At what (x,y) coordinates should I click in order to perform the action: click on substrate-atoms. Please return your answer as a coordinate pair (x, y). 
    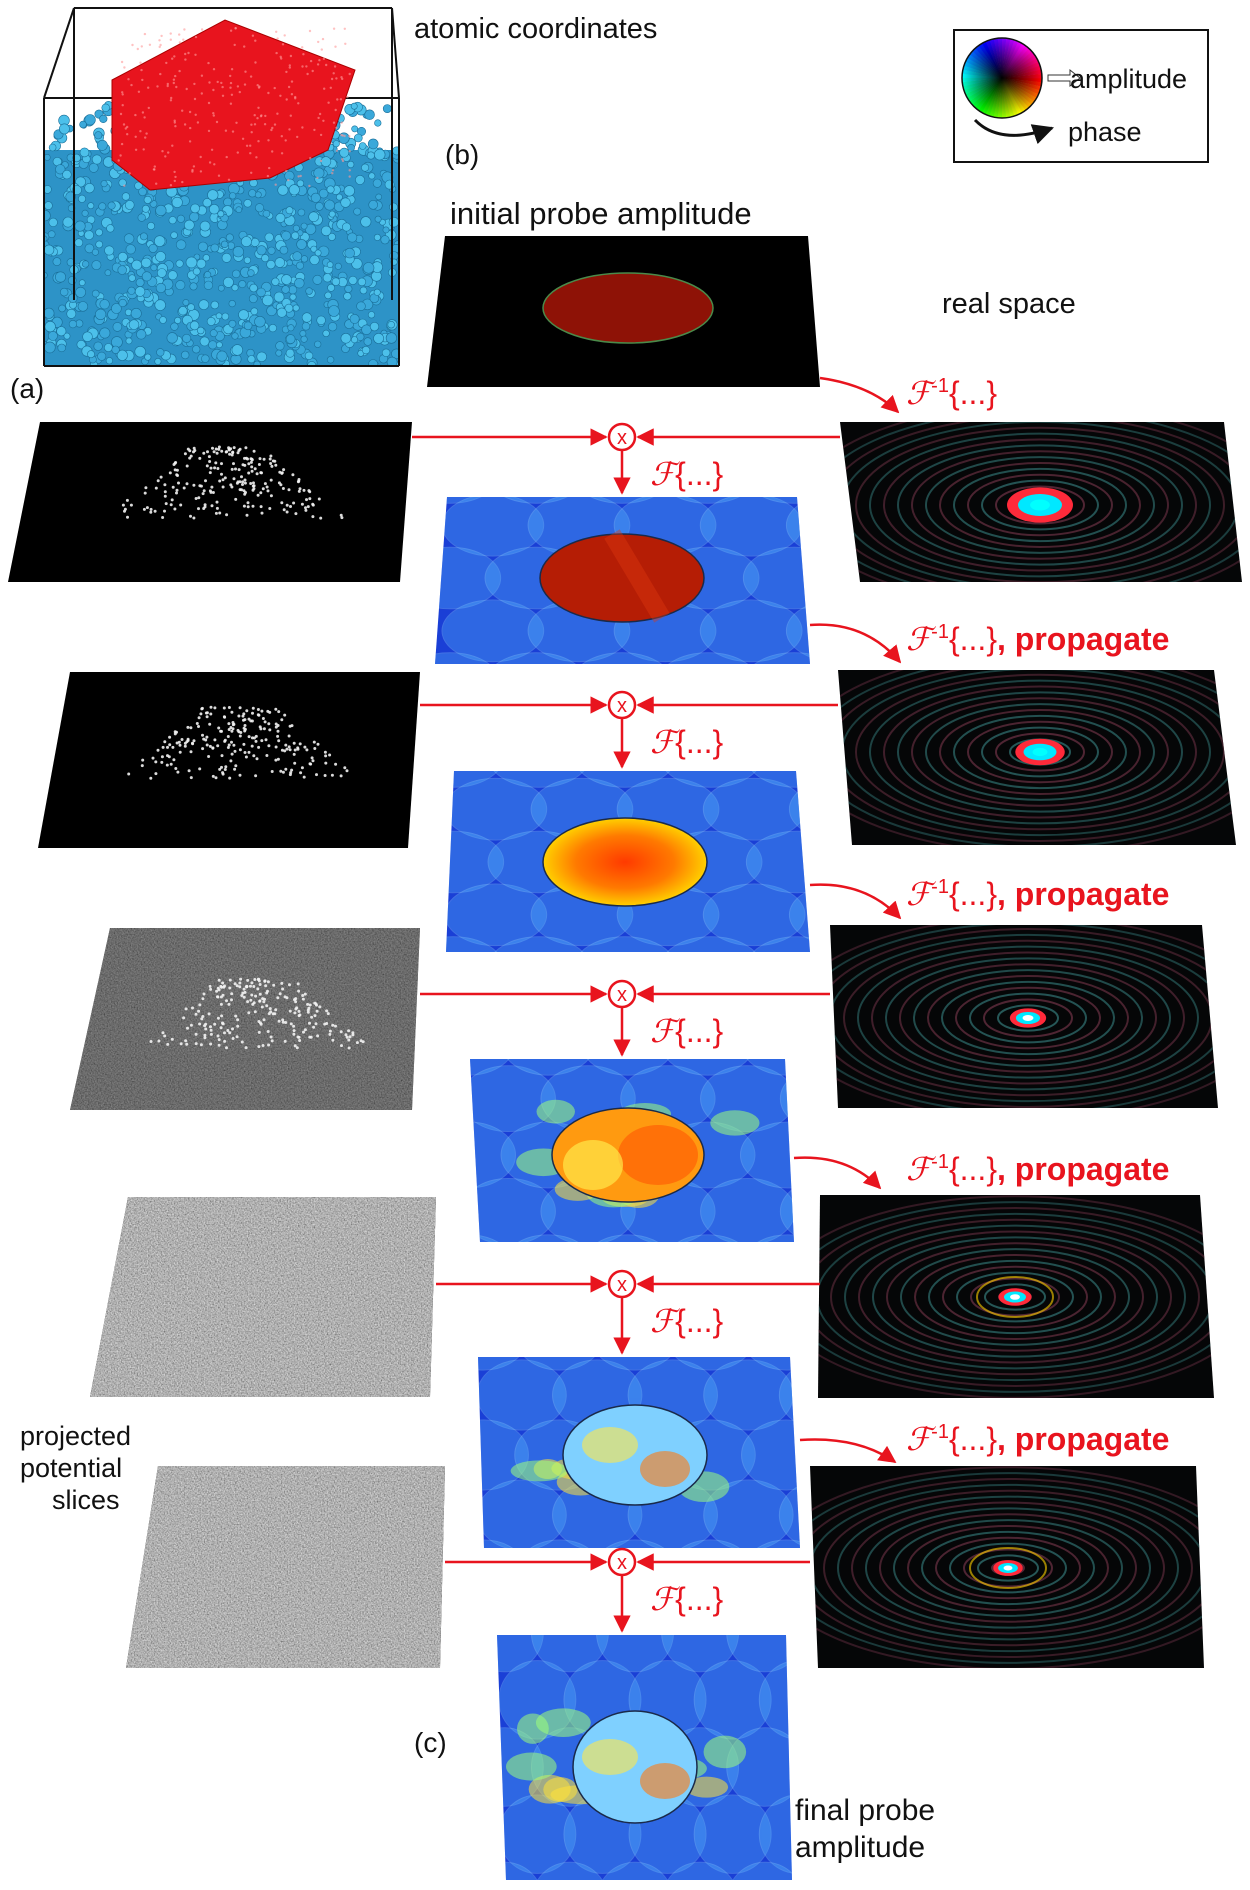
    Looking at the image, I should click on (221, 232).